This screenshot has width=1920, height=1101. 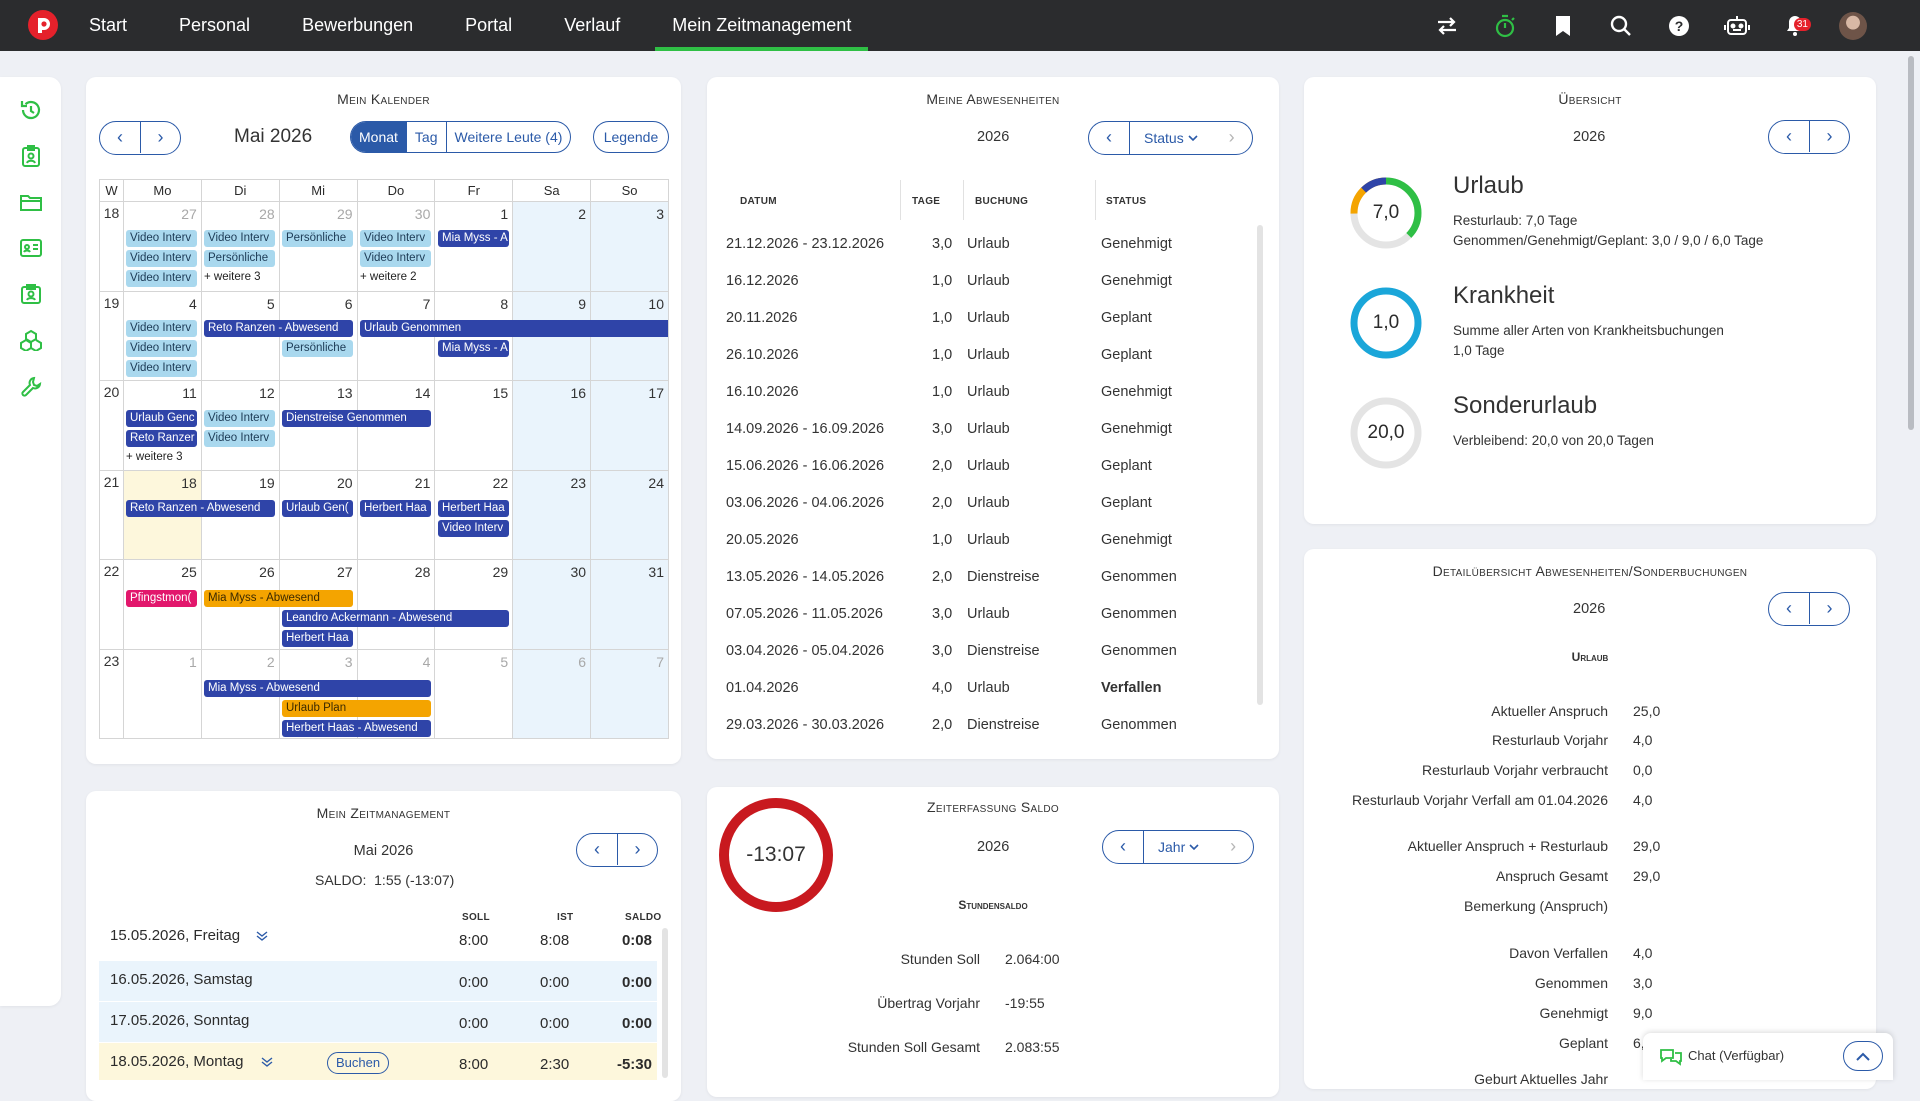 What do you see at coordinates (1768, 1056) in the screenshot?
I see `chat-widget: Chat (Verfügbar)` at bounding box center [1768, 1056].